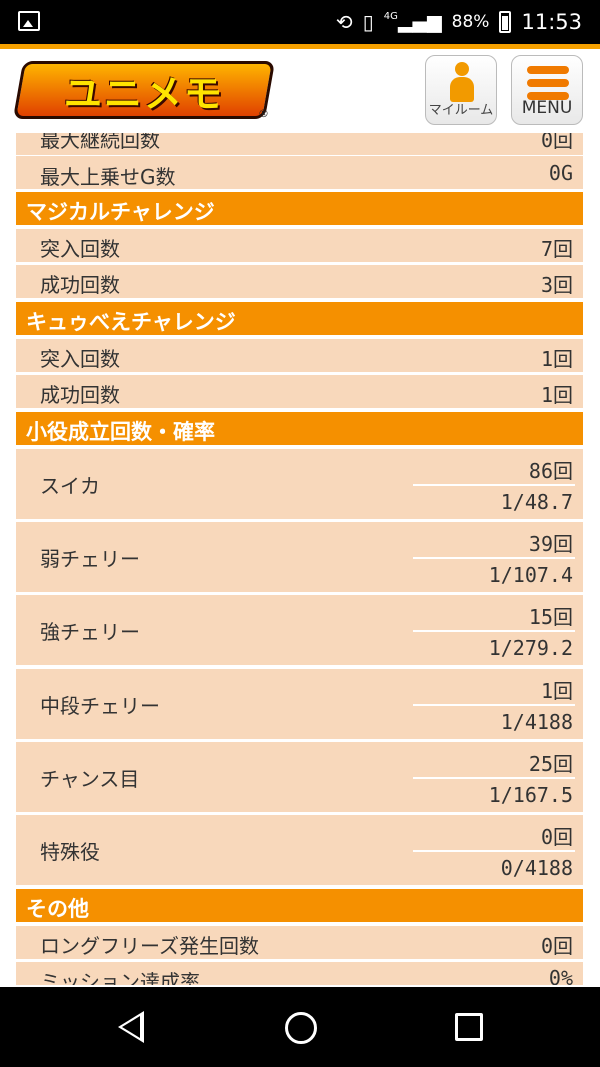 The width and height of the screenshot is (600, 1067). I want to click on table-row: 弱チェリー 39回 1/107.4, so click(299, 557).